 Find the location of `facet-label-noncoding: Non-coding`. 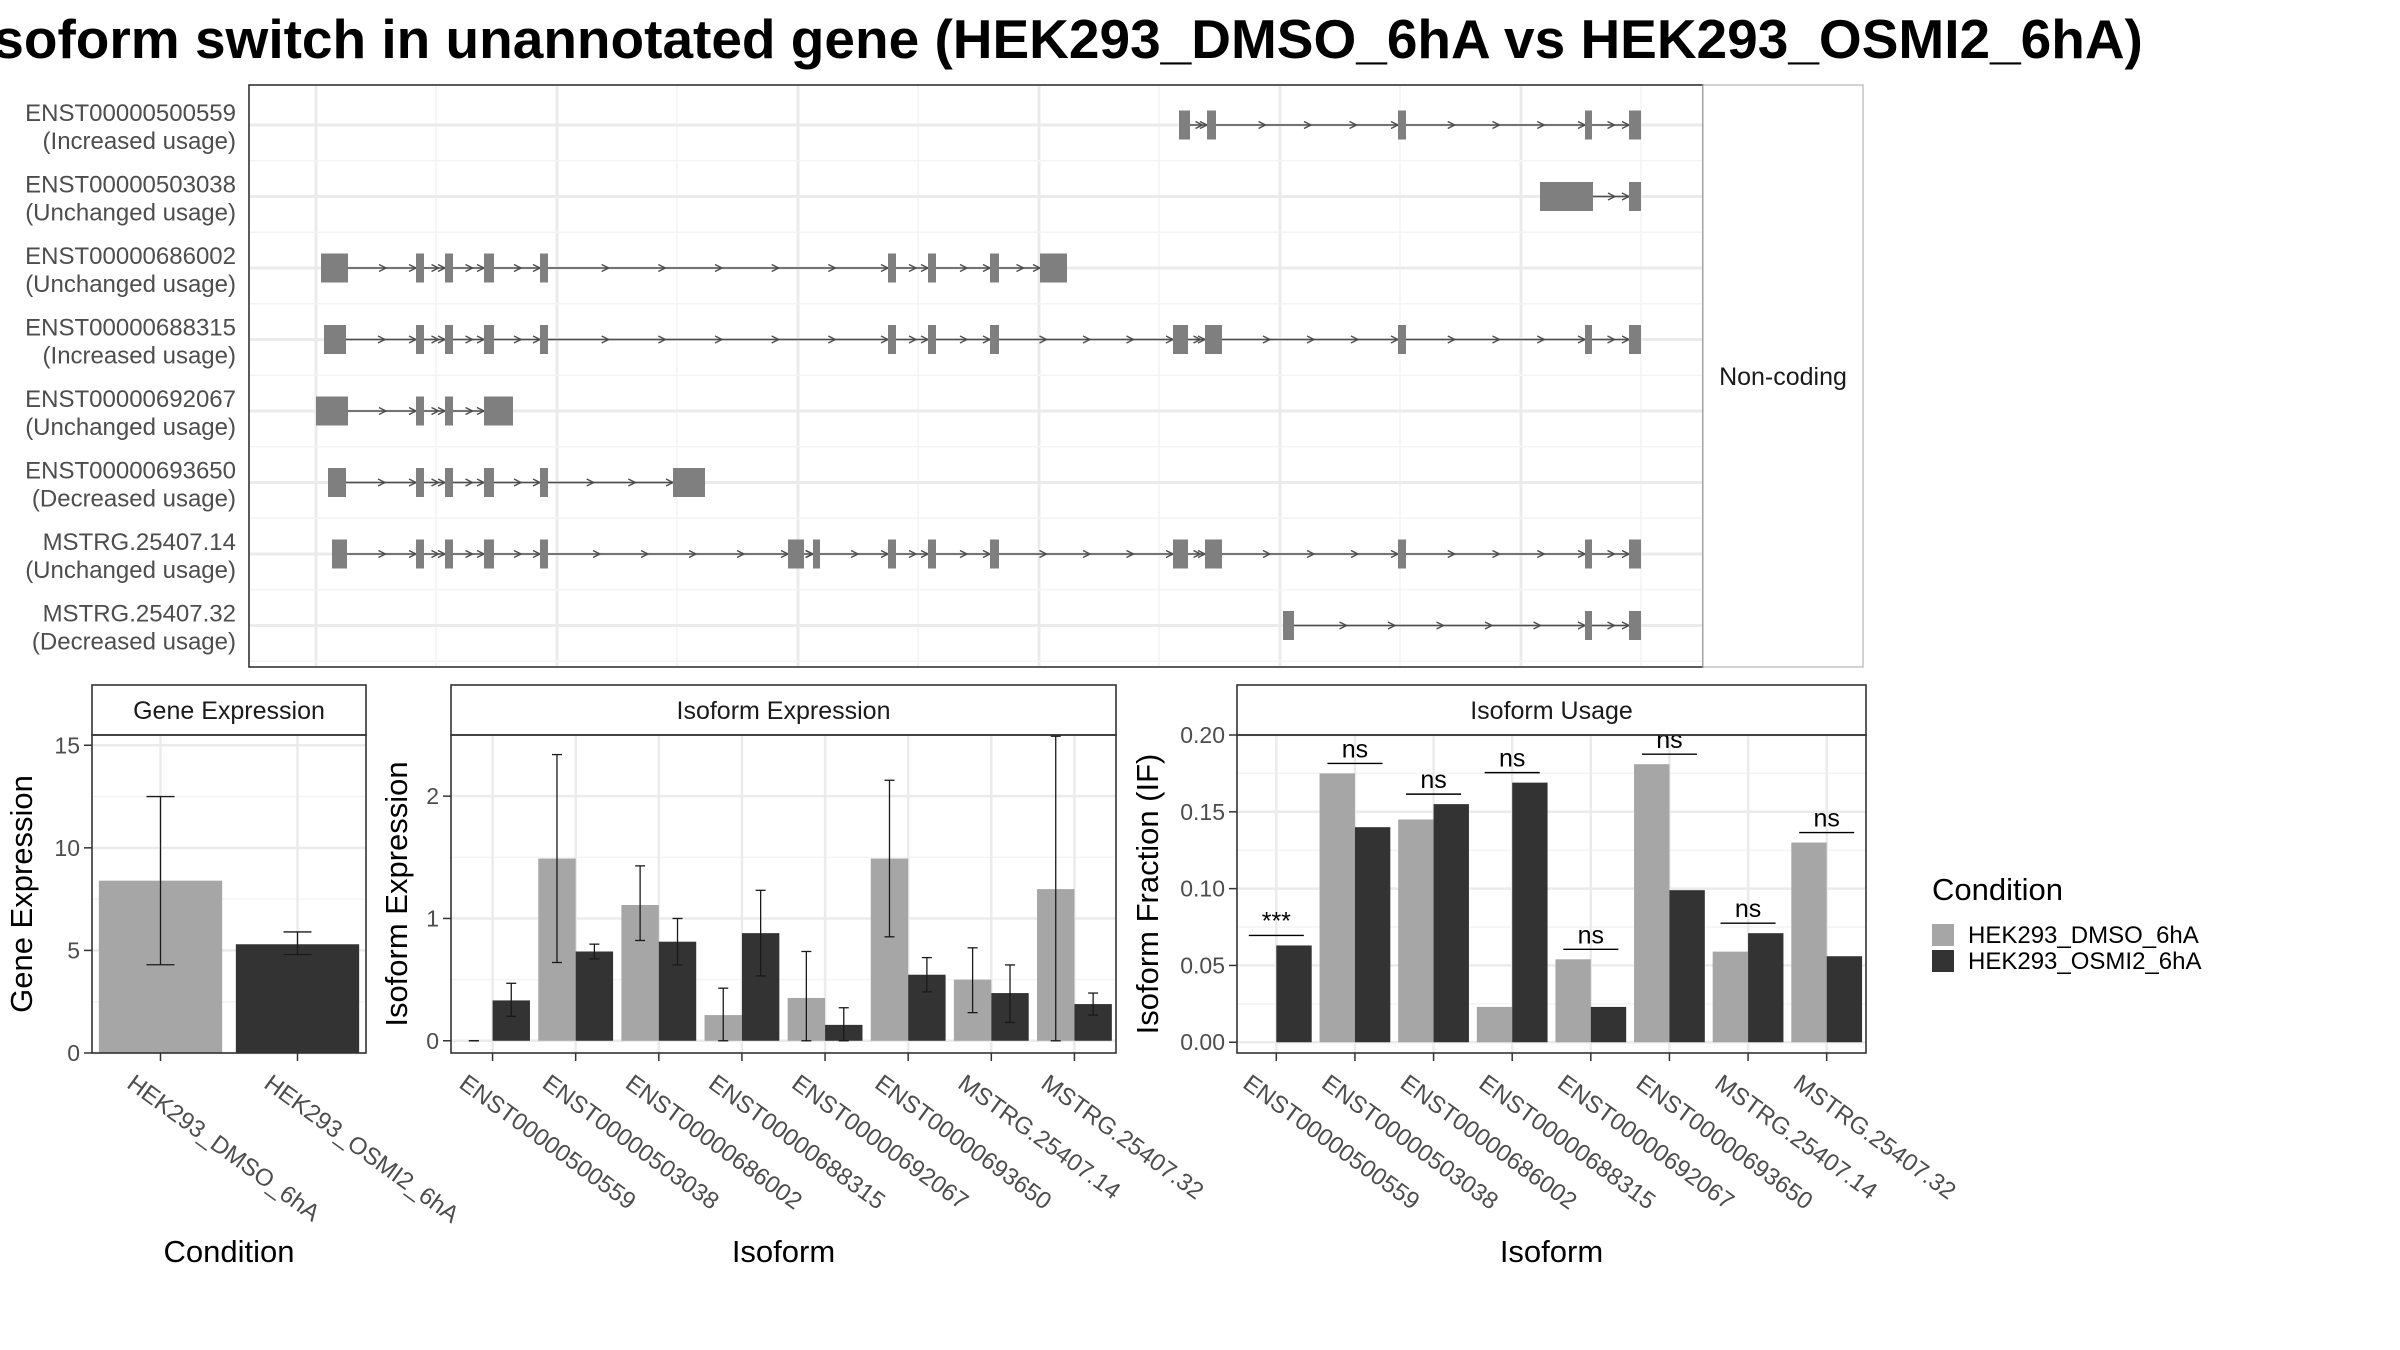

facet-label-noncoding: Non-coding is located at coordinates (1783, 377).